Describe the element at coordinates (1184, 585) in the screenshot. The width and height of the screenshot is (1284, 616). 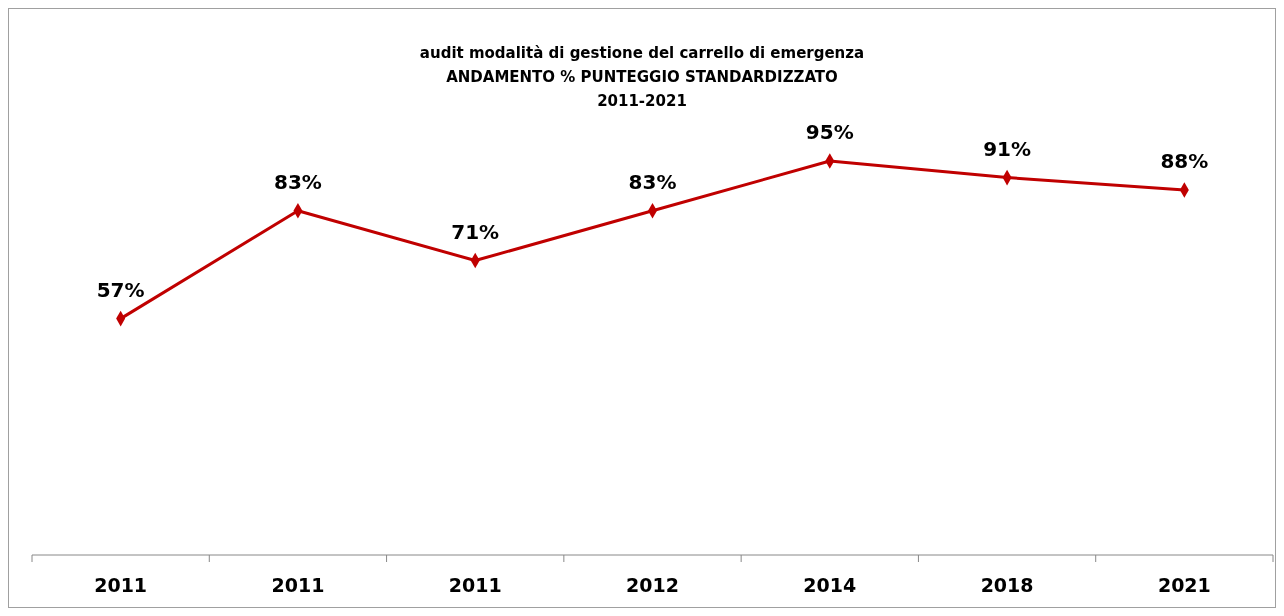
I see `x-tick-label: 2021` at that location.